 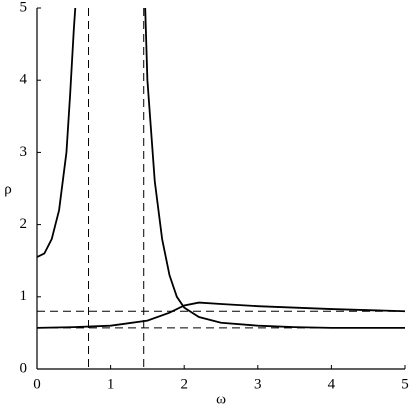 What do you see at coordinates (111, 384) in the screenshot?
I see `x-tick-label: 1` at bounding box center [111, 384].